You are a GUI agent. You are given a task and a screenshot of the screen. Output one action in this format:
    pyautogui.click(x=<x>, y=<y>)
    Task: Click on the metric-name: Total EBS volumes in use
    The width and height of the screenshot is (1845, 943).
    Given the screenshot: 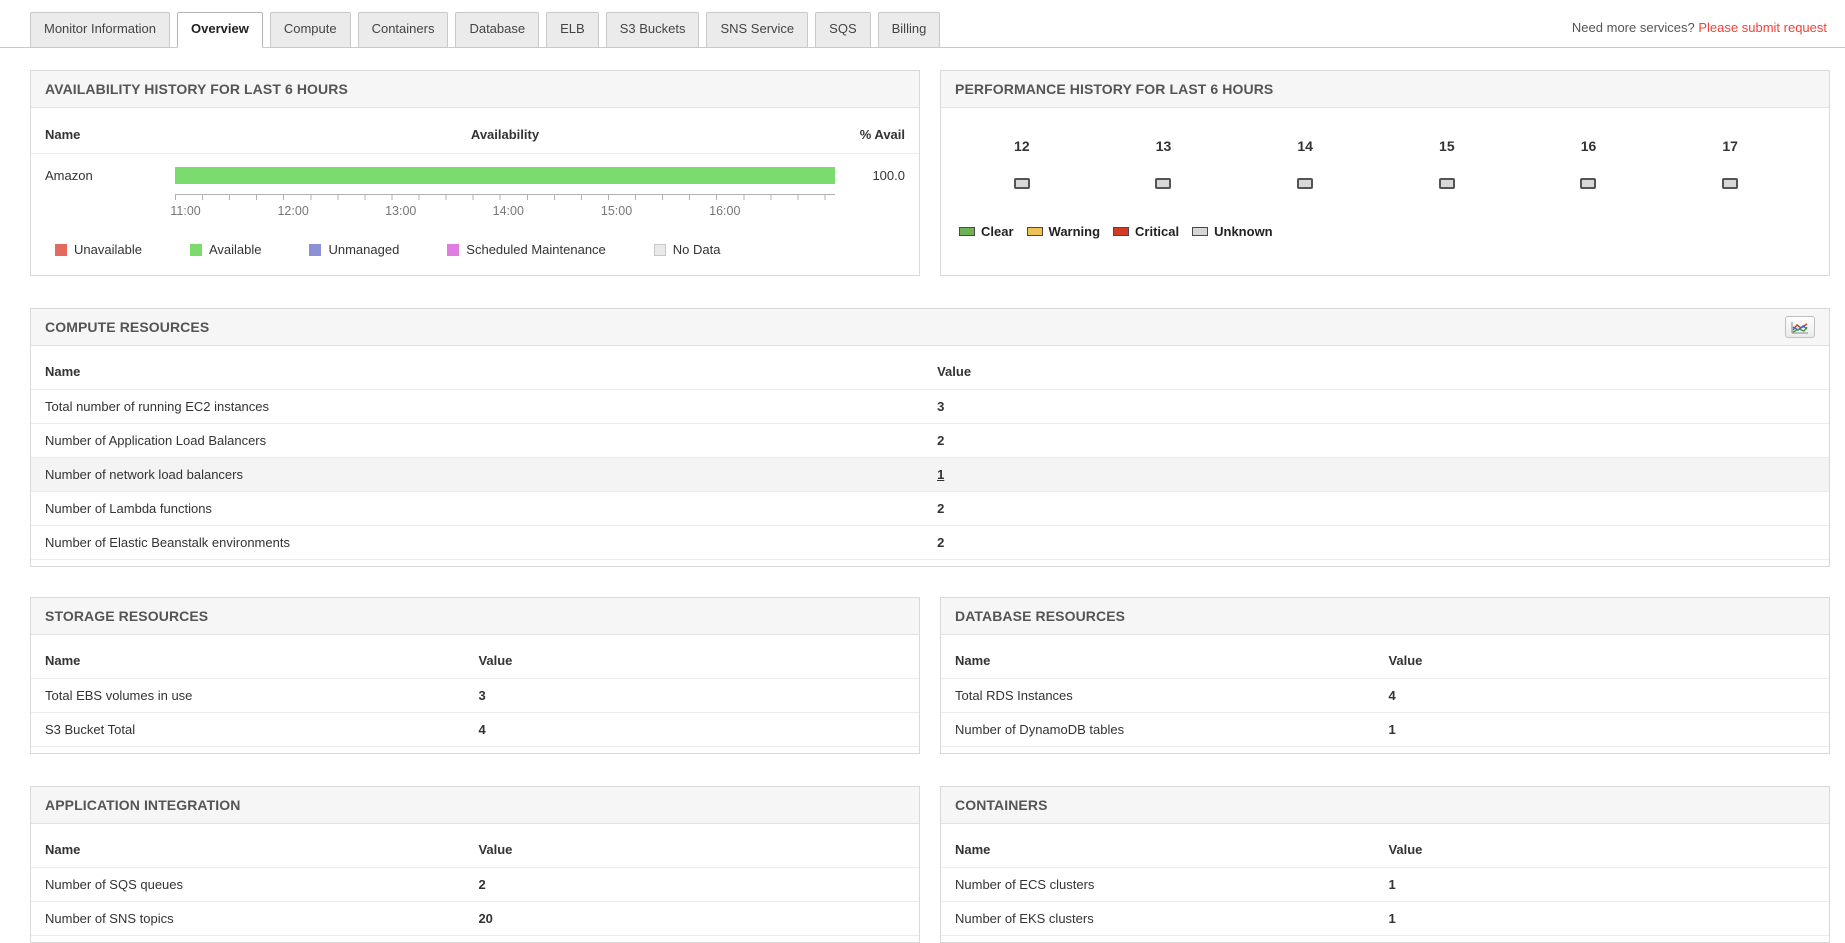 What is the action you would take?
    pyautogui.click(x=119, y=695)
    